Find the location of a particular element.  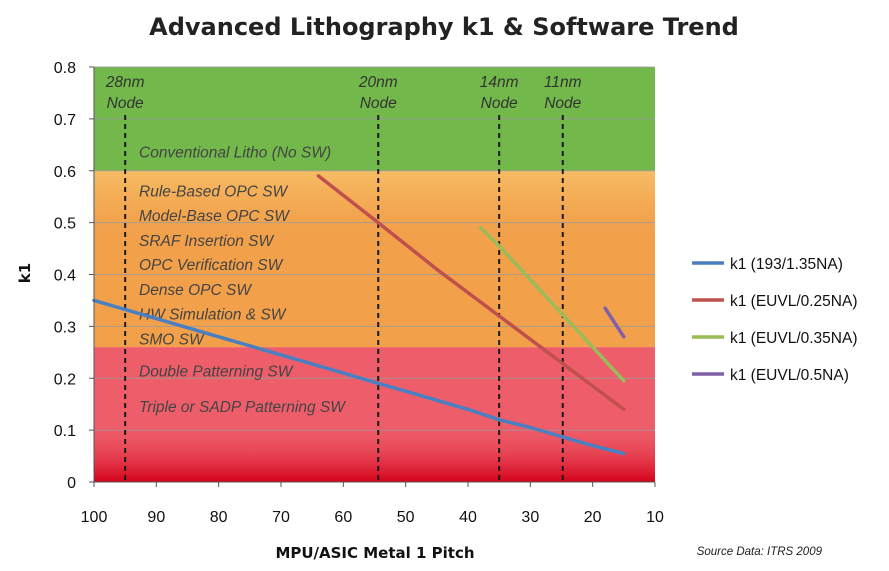

band-label-2: Model-Base OPC SW is located at coordinates (214, 216).